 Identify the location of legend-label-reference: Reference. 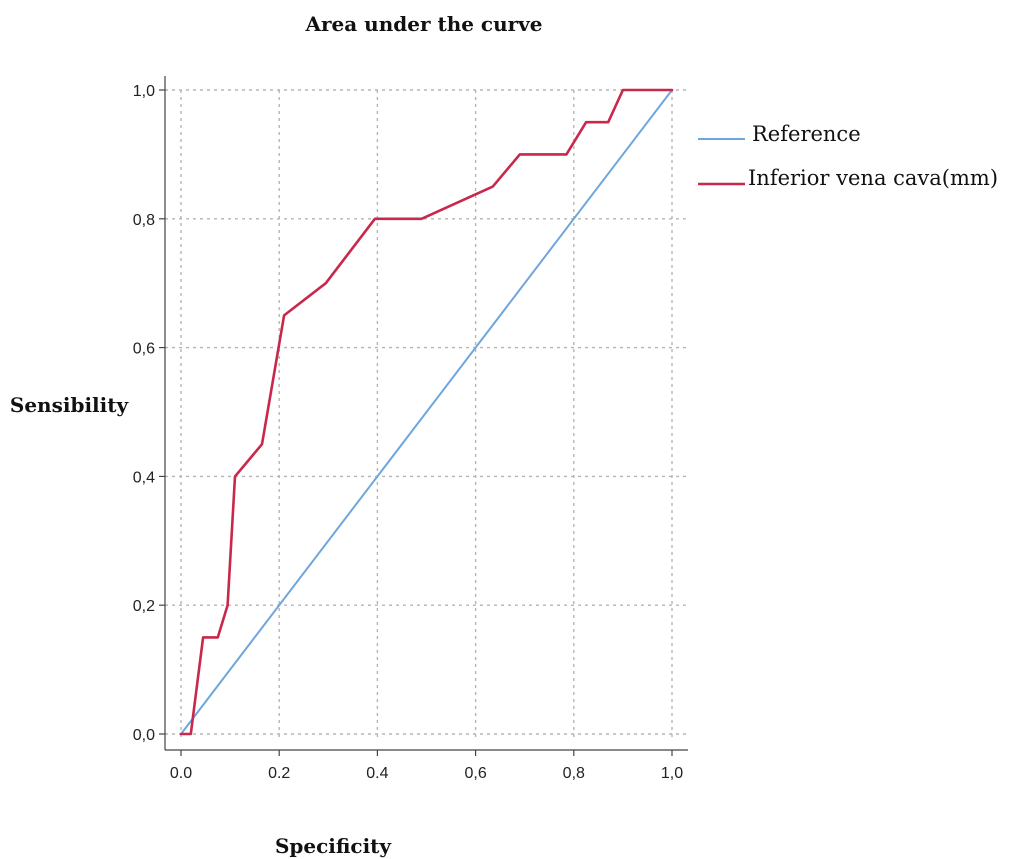
(806, 134).